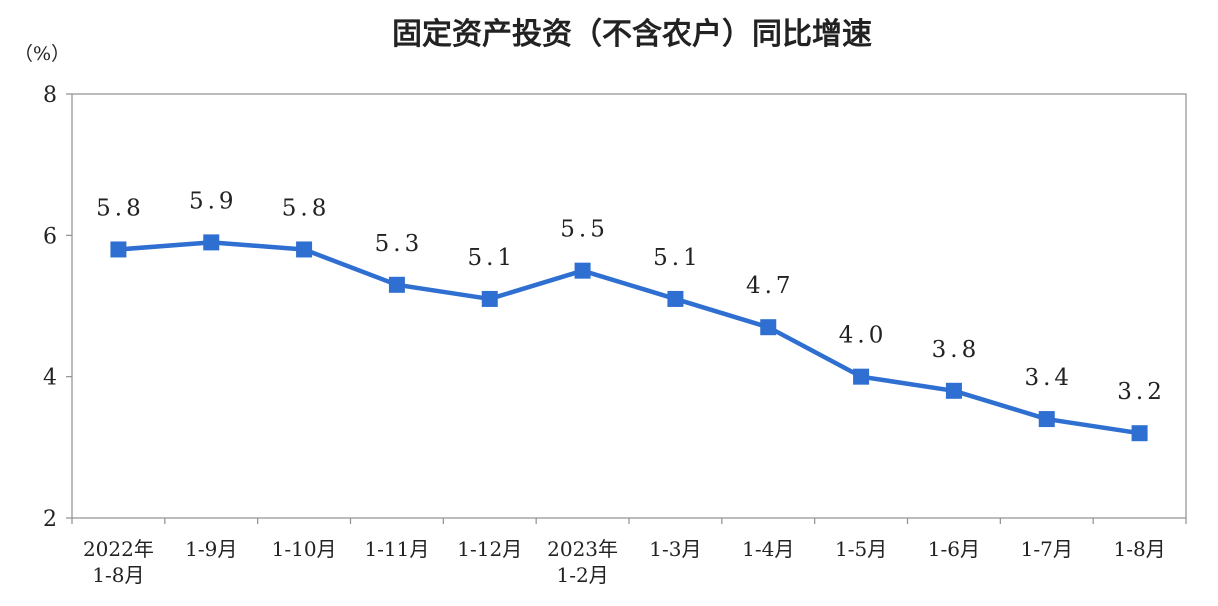 This screenshot has width=1218, height=606. I want to click on y-axis-unit-label: （%）, so click(42, 54).